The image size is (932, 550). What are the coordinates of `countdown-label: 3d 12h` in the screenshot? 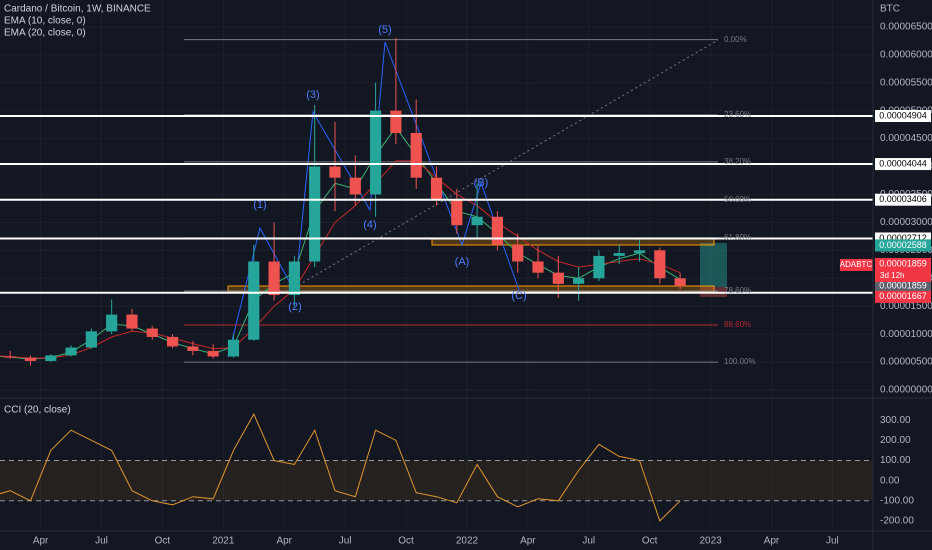 It's located at (892, 275).